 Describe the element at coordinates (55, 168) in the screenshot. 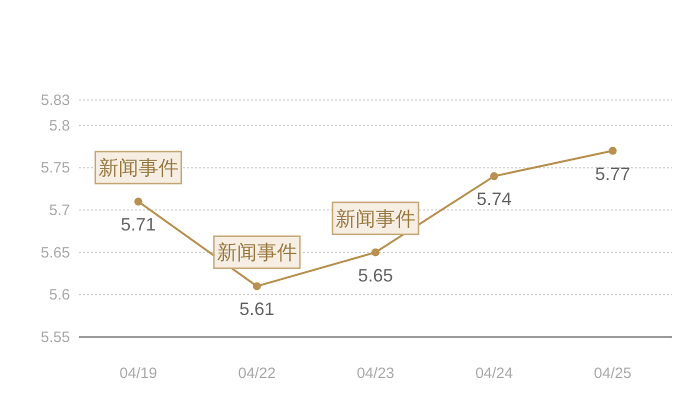

I see `y-tick-label: 5.75` at that location.